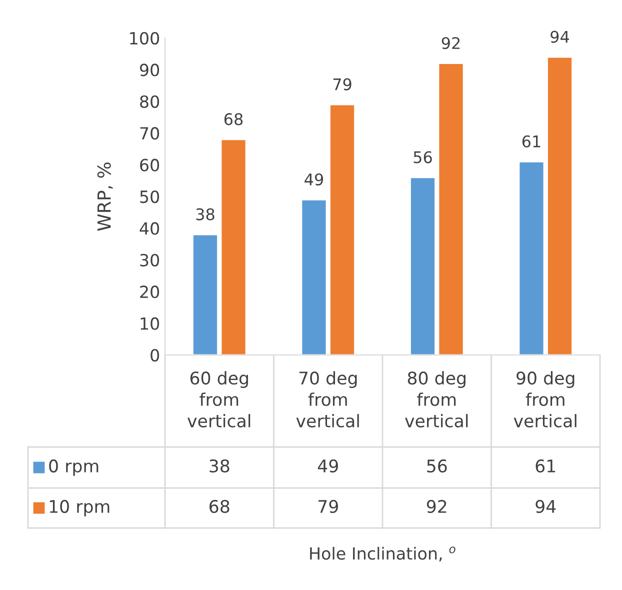 This screenshot has width=622, height=590. Describe the element at coordinates (150, 70) in the screenshot. I see `y-tick-label: 90` at that location.